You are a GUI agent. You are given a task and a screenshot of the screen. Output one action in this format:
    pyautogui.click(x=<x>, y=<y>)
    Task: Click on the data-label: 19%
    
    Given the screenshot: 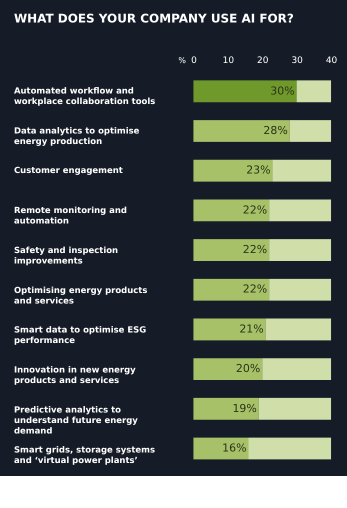 What is the action you would take?
    pyautogui.click(x=244, y=408)
    